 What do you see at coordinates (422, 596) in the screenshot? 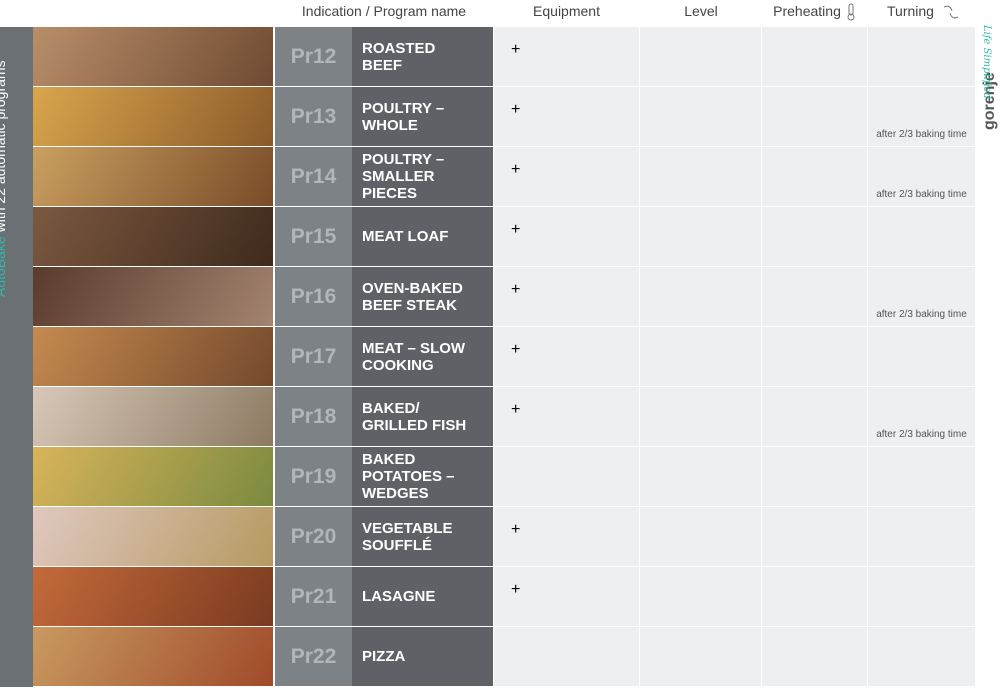
I see `program-name: LASAGNE` at bounding box center [422, 596].